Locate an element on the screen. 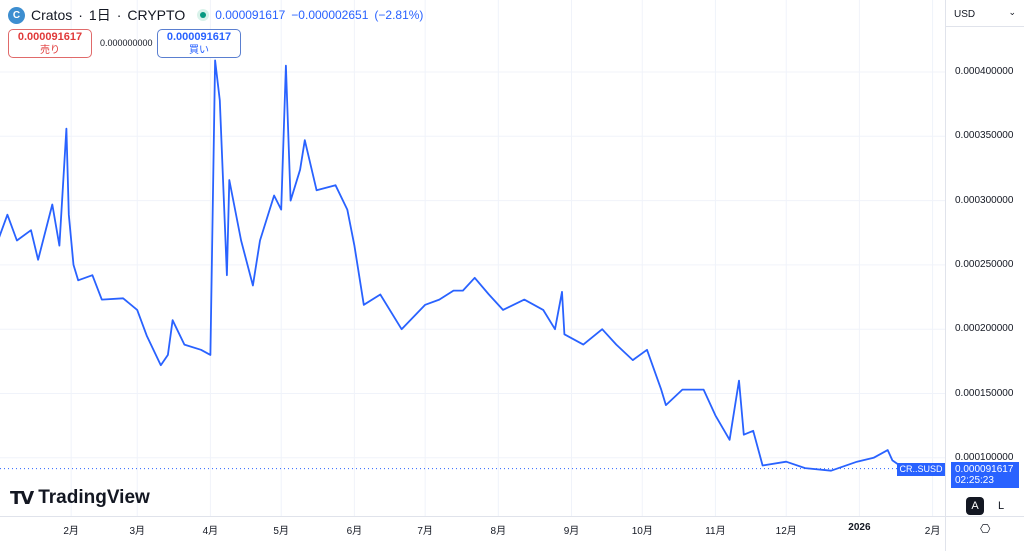  y-tick-label: 0.000300000 is located at coordinates (984, 200).